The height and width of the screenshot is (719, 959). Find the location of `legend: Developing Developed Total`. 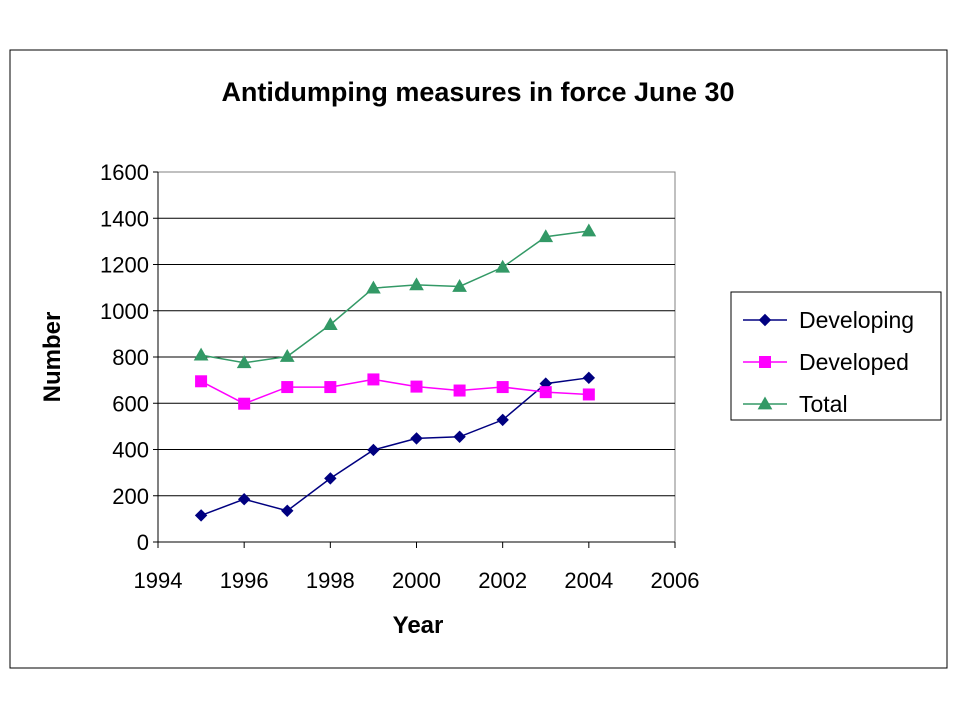

legend: Developing Developed Total is located at coordinates (836, 356).